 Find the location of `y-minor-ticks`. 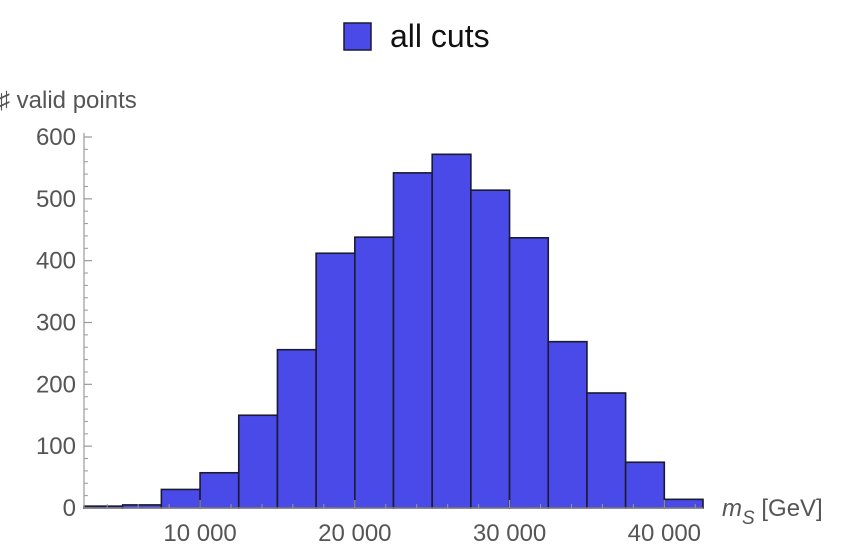

y-minor-ticks is located at coordinates (86, 322).